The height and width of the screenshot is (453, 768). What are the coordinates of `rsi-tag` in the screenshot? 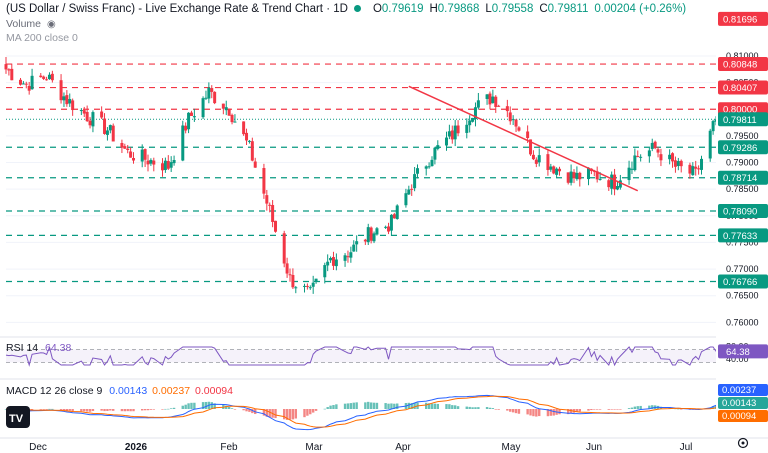 It's located at (743, 351).